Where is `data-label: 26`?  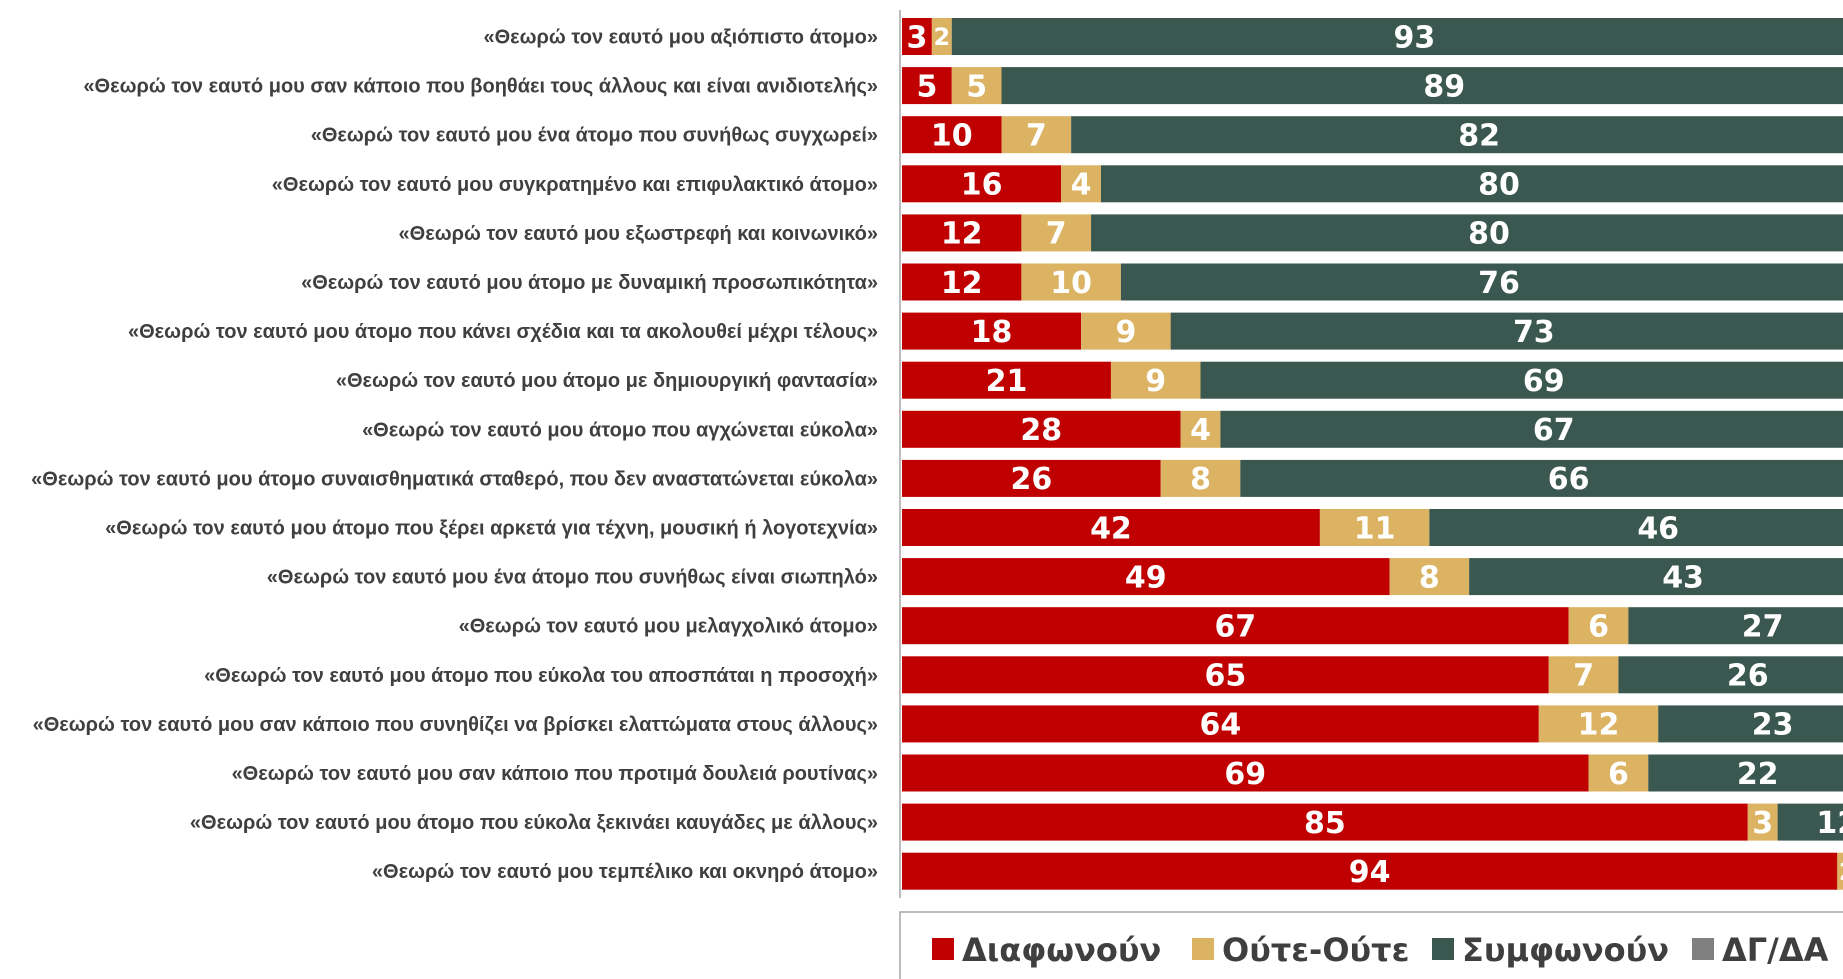
data-label: 26 is located at coordinates (1031, 479).